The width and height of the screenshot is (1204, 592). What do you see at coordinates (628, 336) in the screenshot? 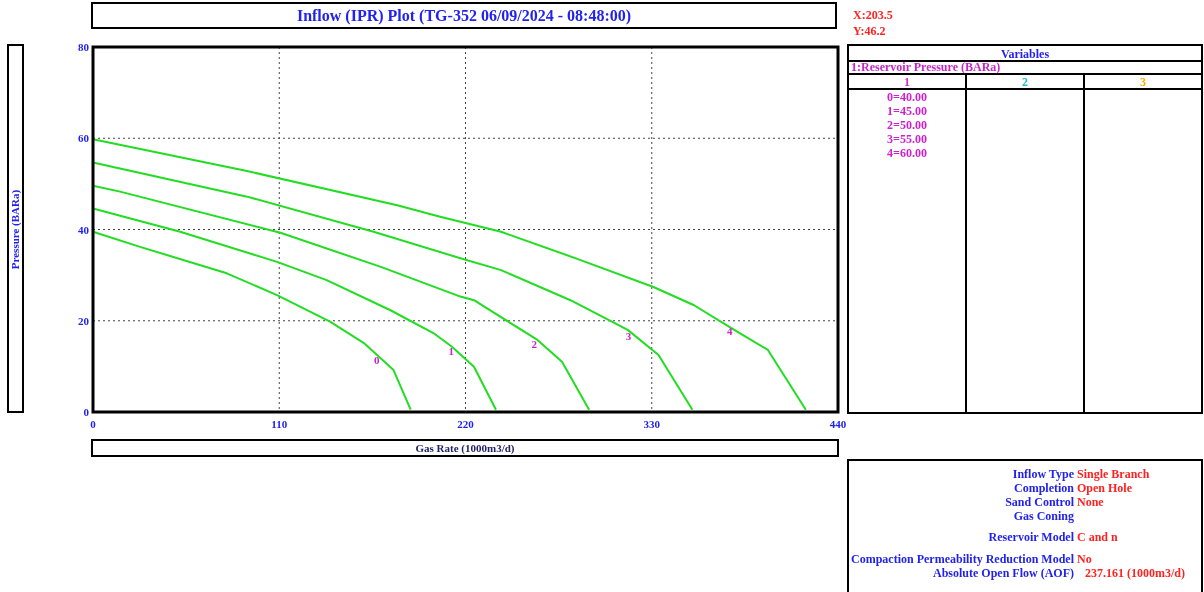
I see `annotation: 3` at bounding box center [628, 336].